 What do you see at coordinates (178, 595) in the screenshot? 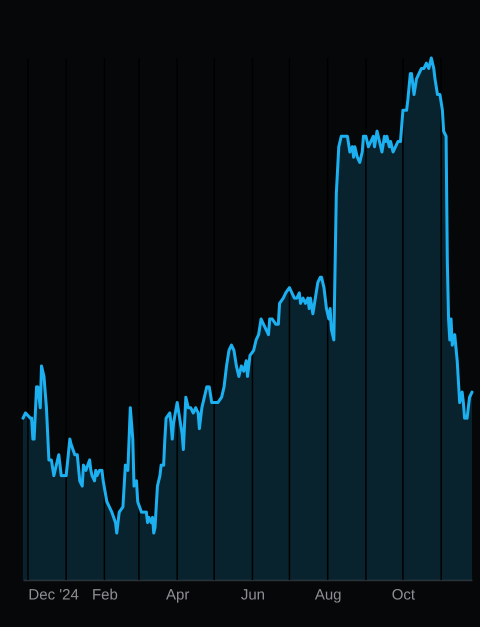
I see `x-tick-label: Apr` at bounding box center [178, 595].